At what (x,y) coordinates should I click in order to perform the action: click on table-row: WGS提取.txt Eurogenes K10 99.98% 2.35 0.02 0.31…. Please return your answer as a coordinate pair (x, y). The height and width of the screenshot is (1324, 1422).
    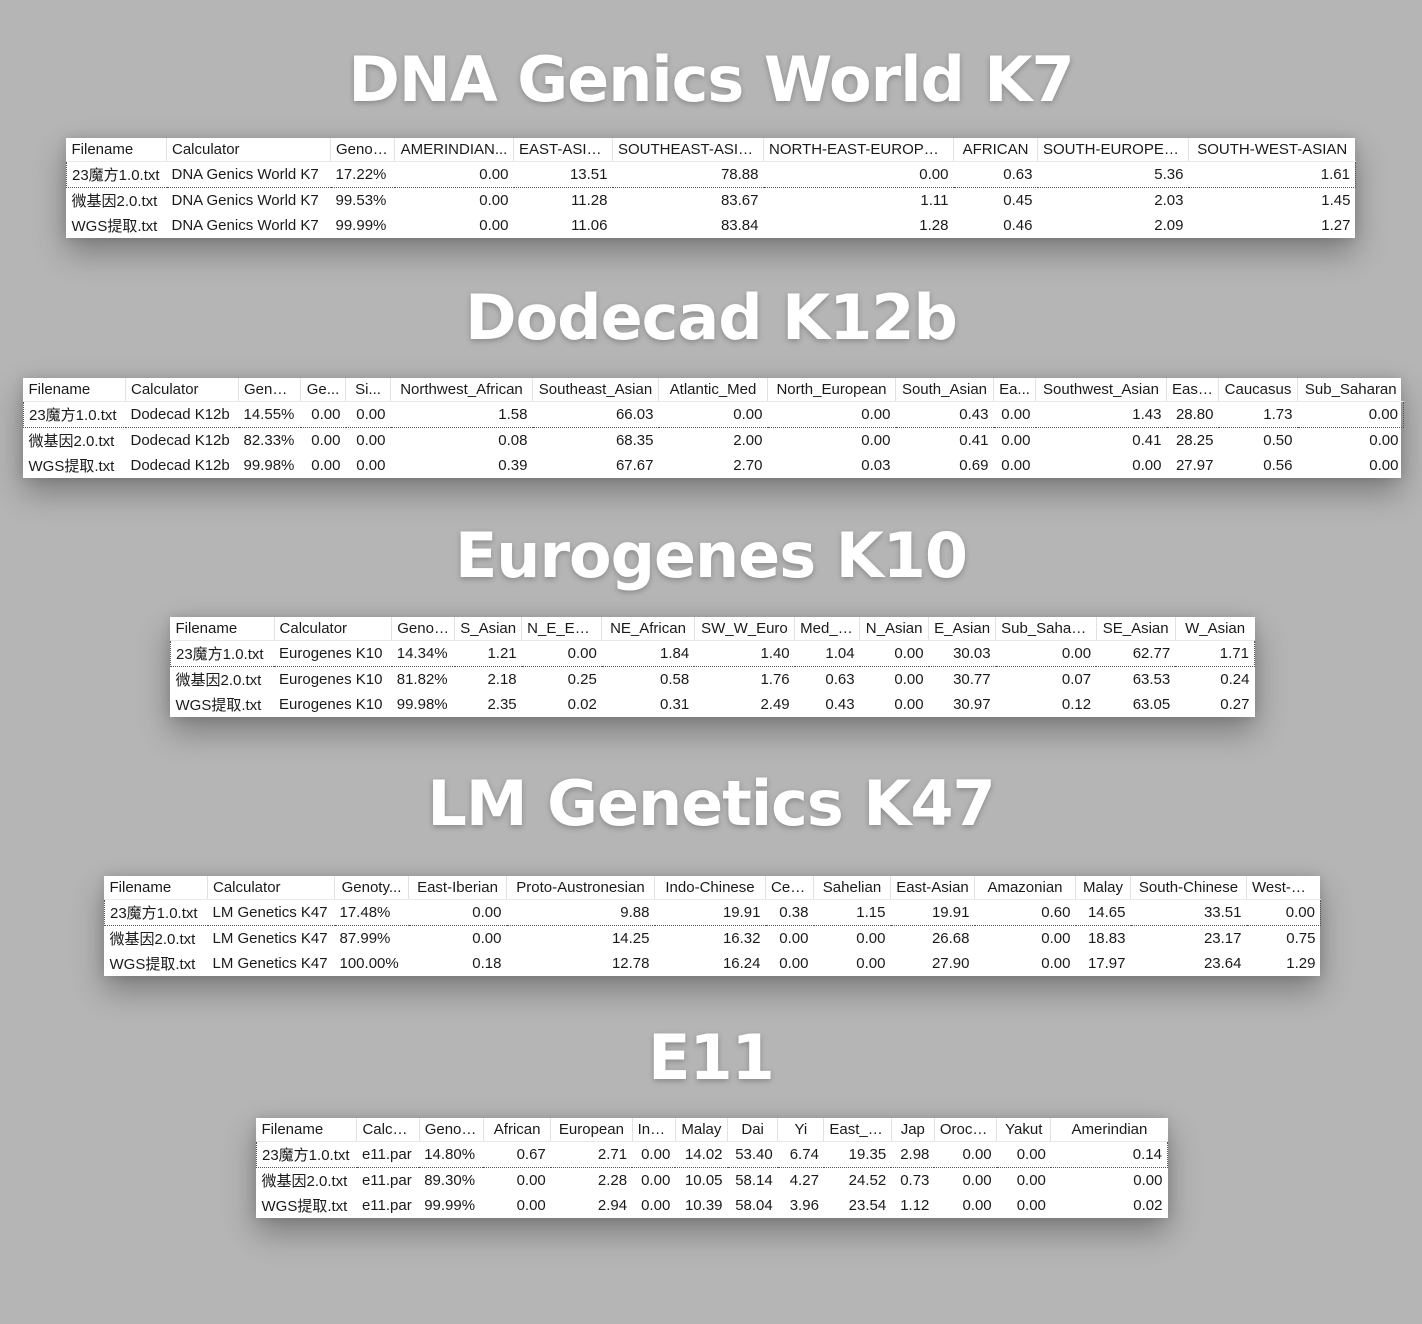
    Looking at the image, I should click on (713, 704).